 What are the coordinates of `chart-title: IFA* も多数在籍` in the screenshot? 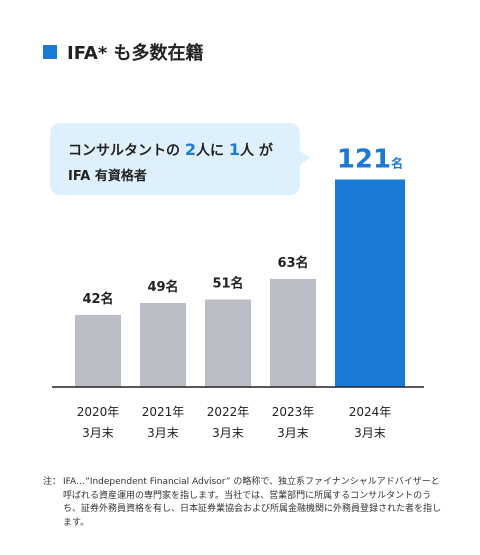 It's located at (123, 52).